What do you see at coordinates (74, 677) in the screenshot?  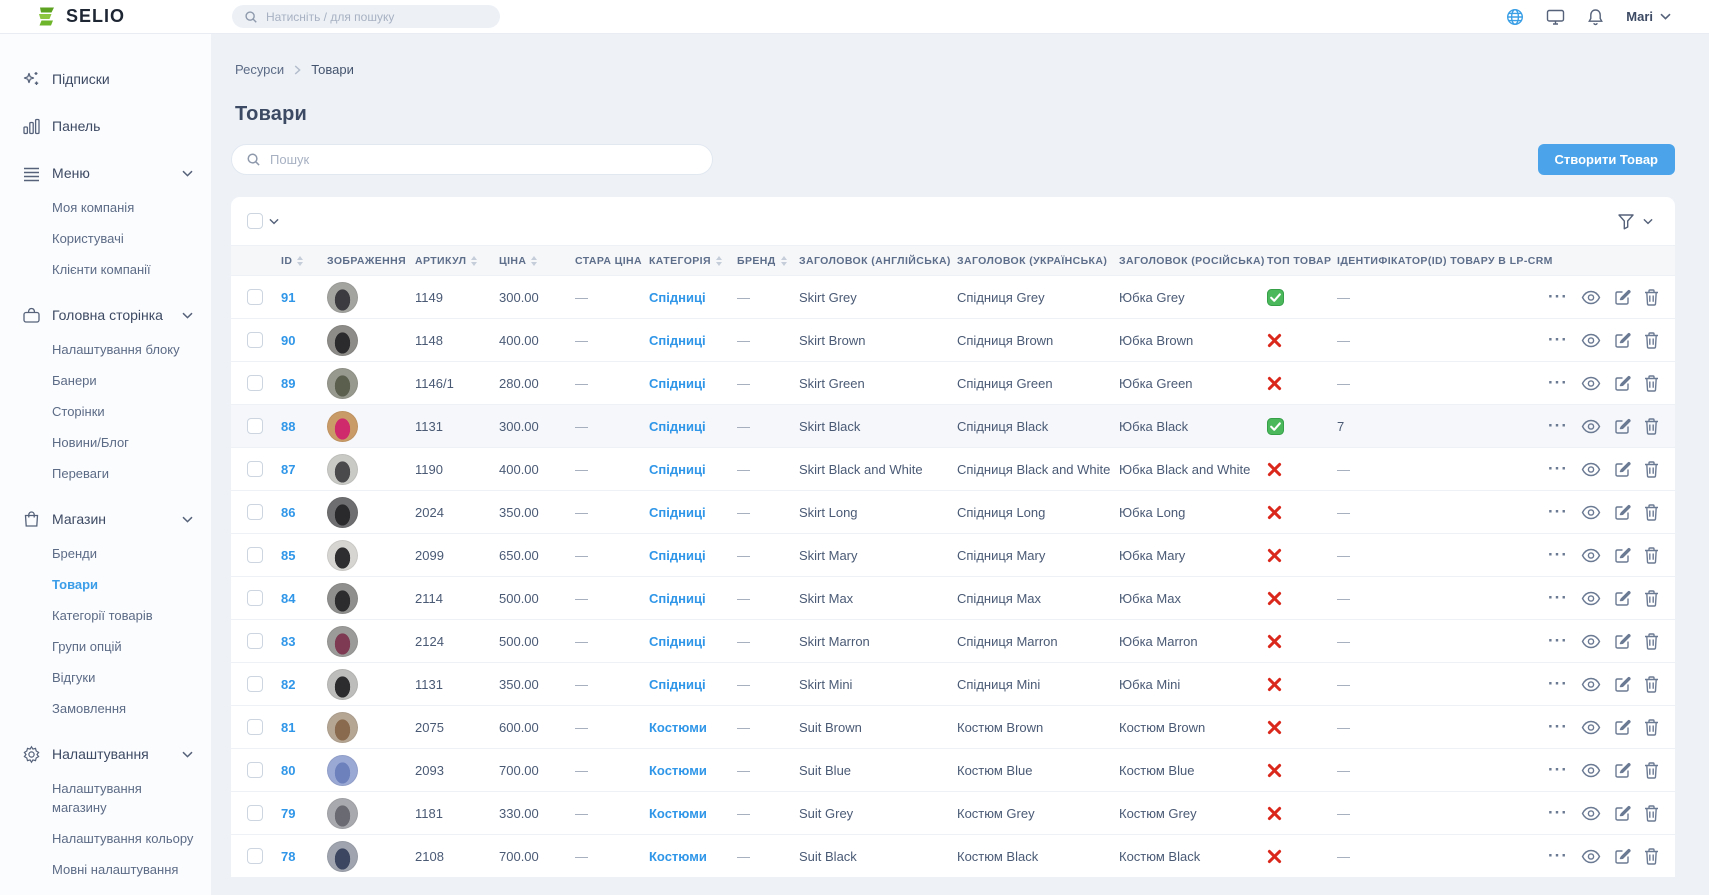 I see `sidebar-subitem: Відгуки` at bounding box center [74, 677].